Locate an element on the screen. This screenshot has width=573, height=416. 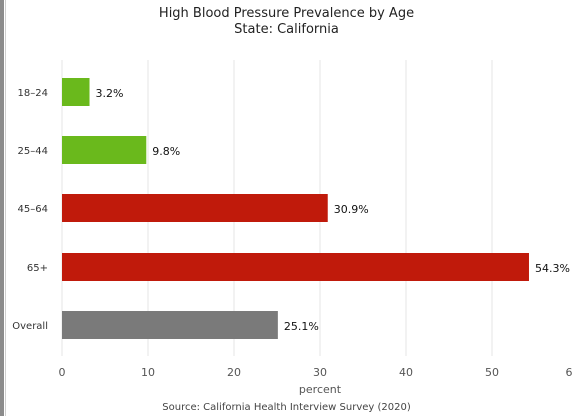
x-tick-label-1: 10 is located at coordinates (148, 372).